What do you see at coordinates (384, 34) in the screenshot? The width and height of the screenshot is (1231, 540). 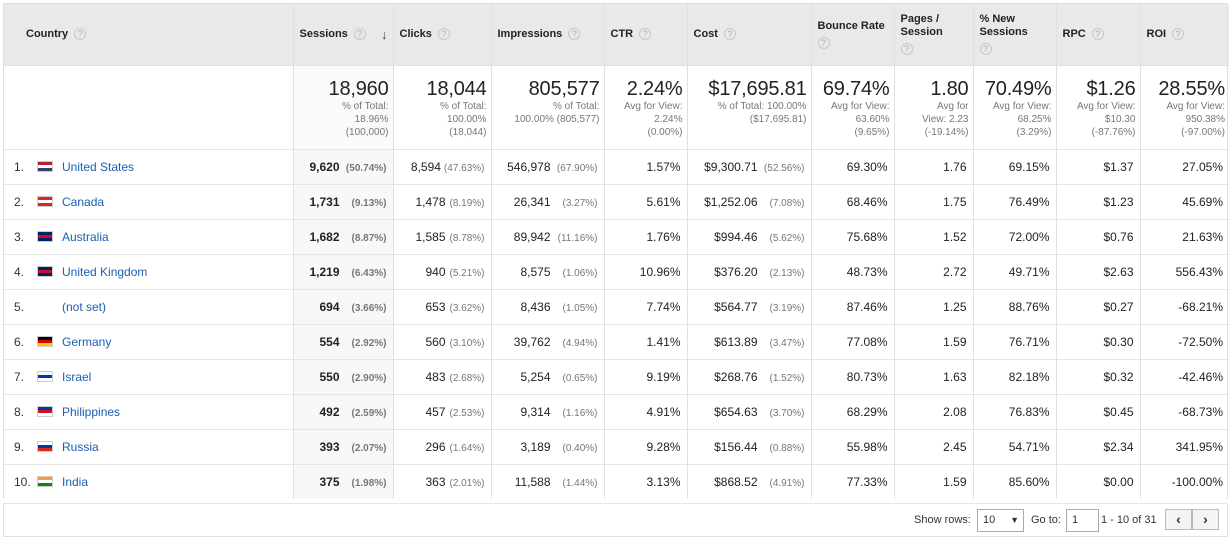 I see `sort-descending-arrow-icon: ↓` at bounding box center [384, 34].